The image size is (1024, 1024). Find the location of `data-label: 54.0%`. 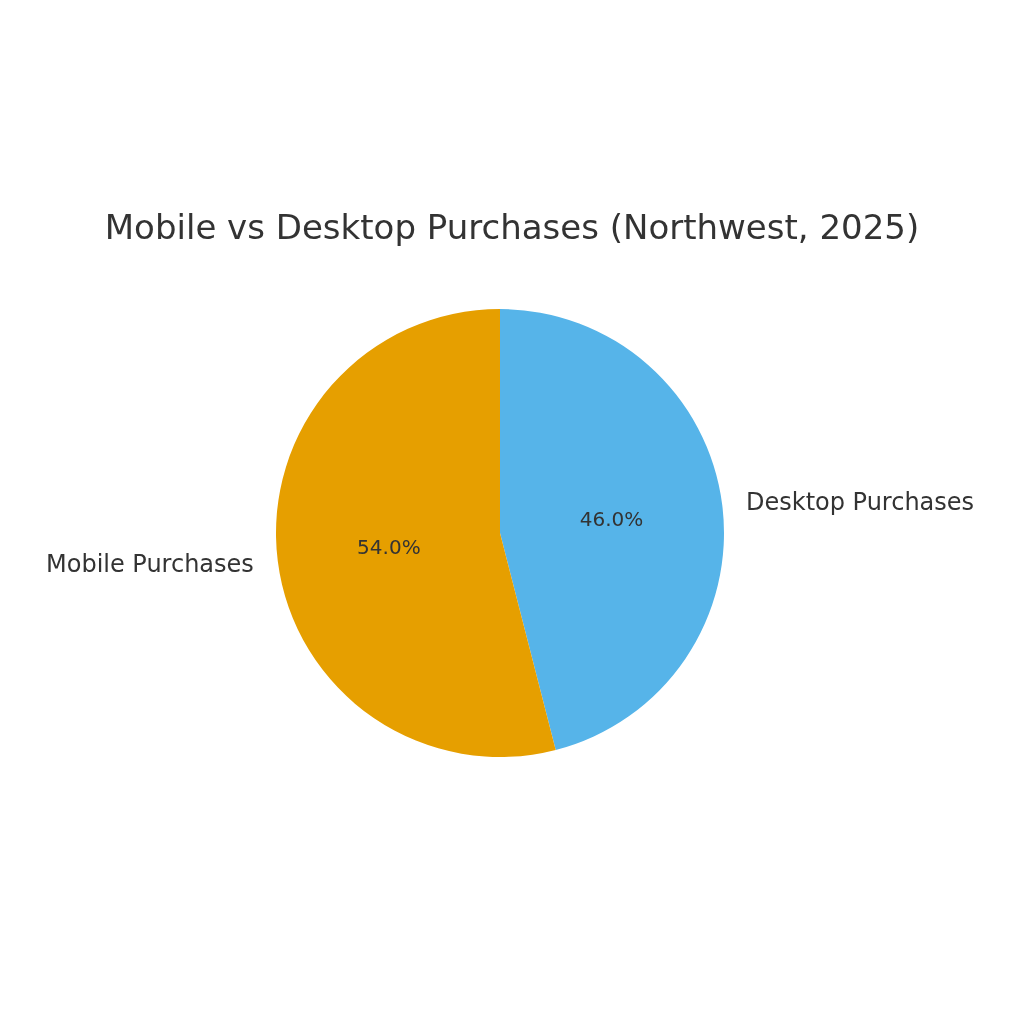

data-label: 54.0% is located at coordinates (389, 547).